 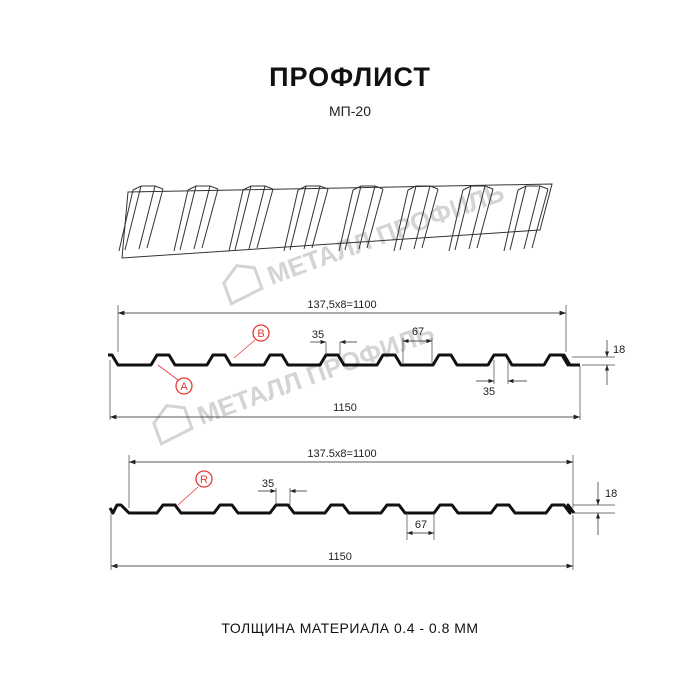 I want to click on page-title: ПРОФЛИСТ, so click(x=350, y=77).